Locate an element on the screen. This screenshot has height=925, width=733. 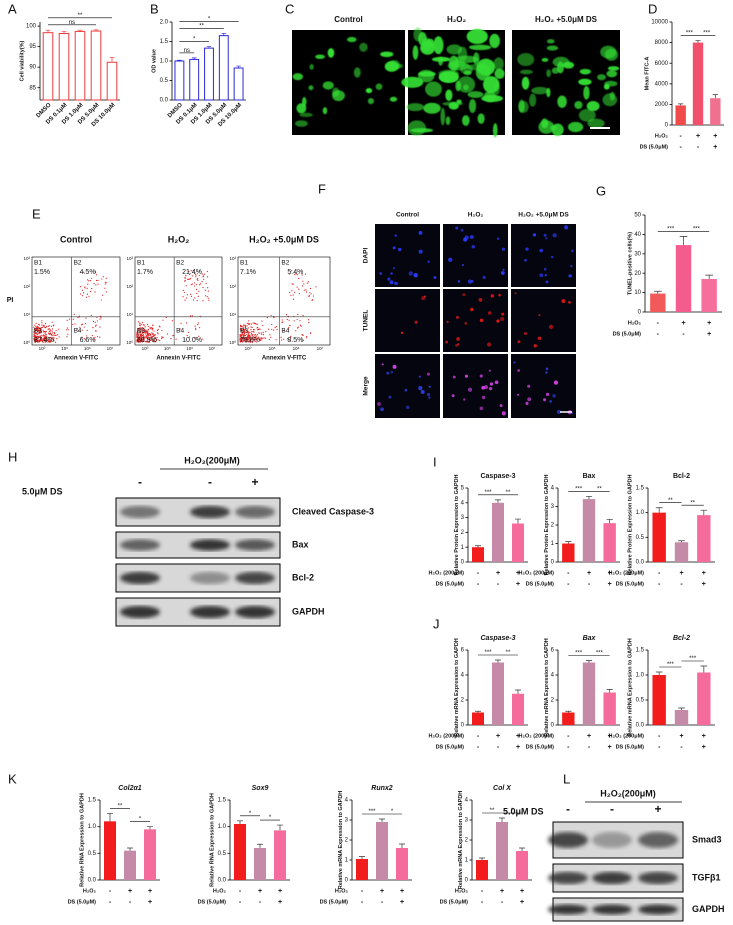
y-tick-label: 6000 is located at coordinates (662, 64).